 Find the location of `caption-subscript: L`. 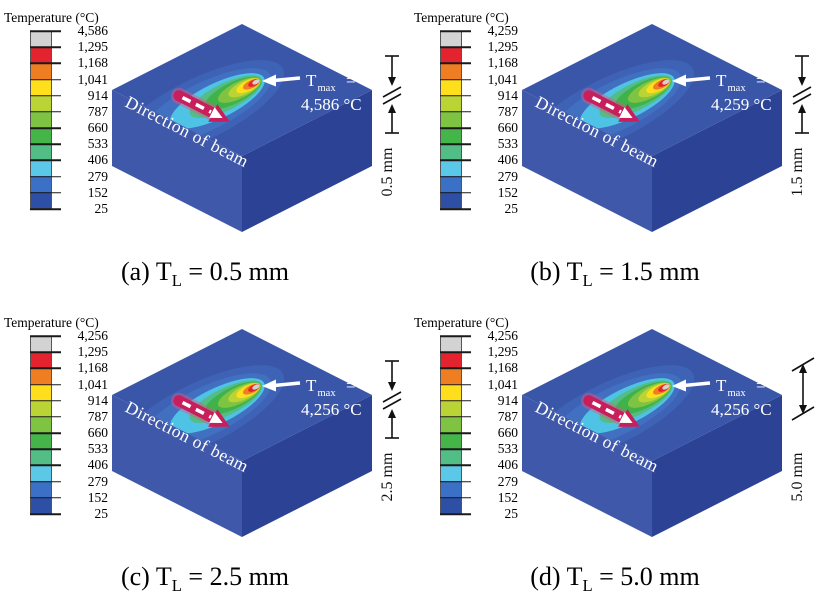

caption-subscript: L is located at coordinates (176, 280).